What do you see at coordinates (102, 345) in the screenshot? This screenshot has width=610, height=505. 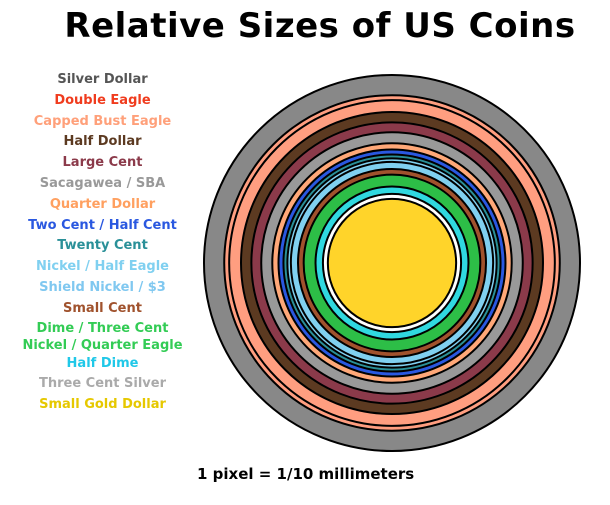 I see `legend-item: Nickel / Quarter Eagle` at bounding box center [102, 345].